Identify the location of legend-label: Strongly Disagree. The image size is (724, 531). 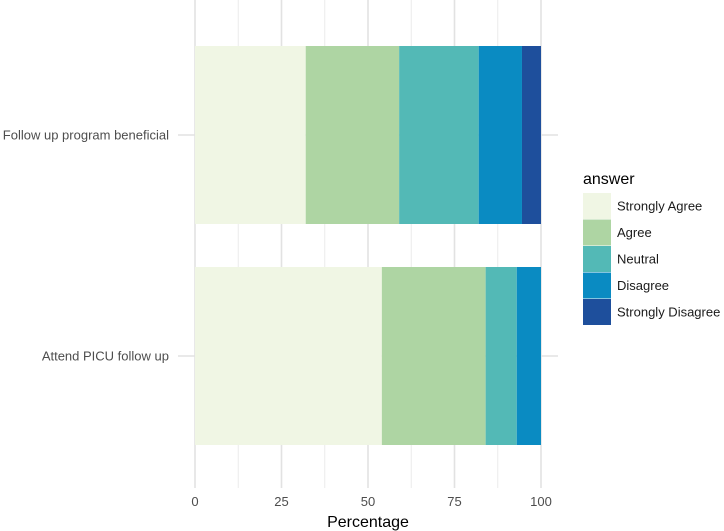
(668, 312).